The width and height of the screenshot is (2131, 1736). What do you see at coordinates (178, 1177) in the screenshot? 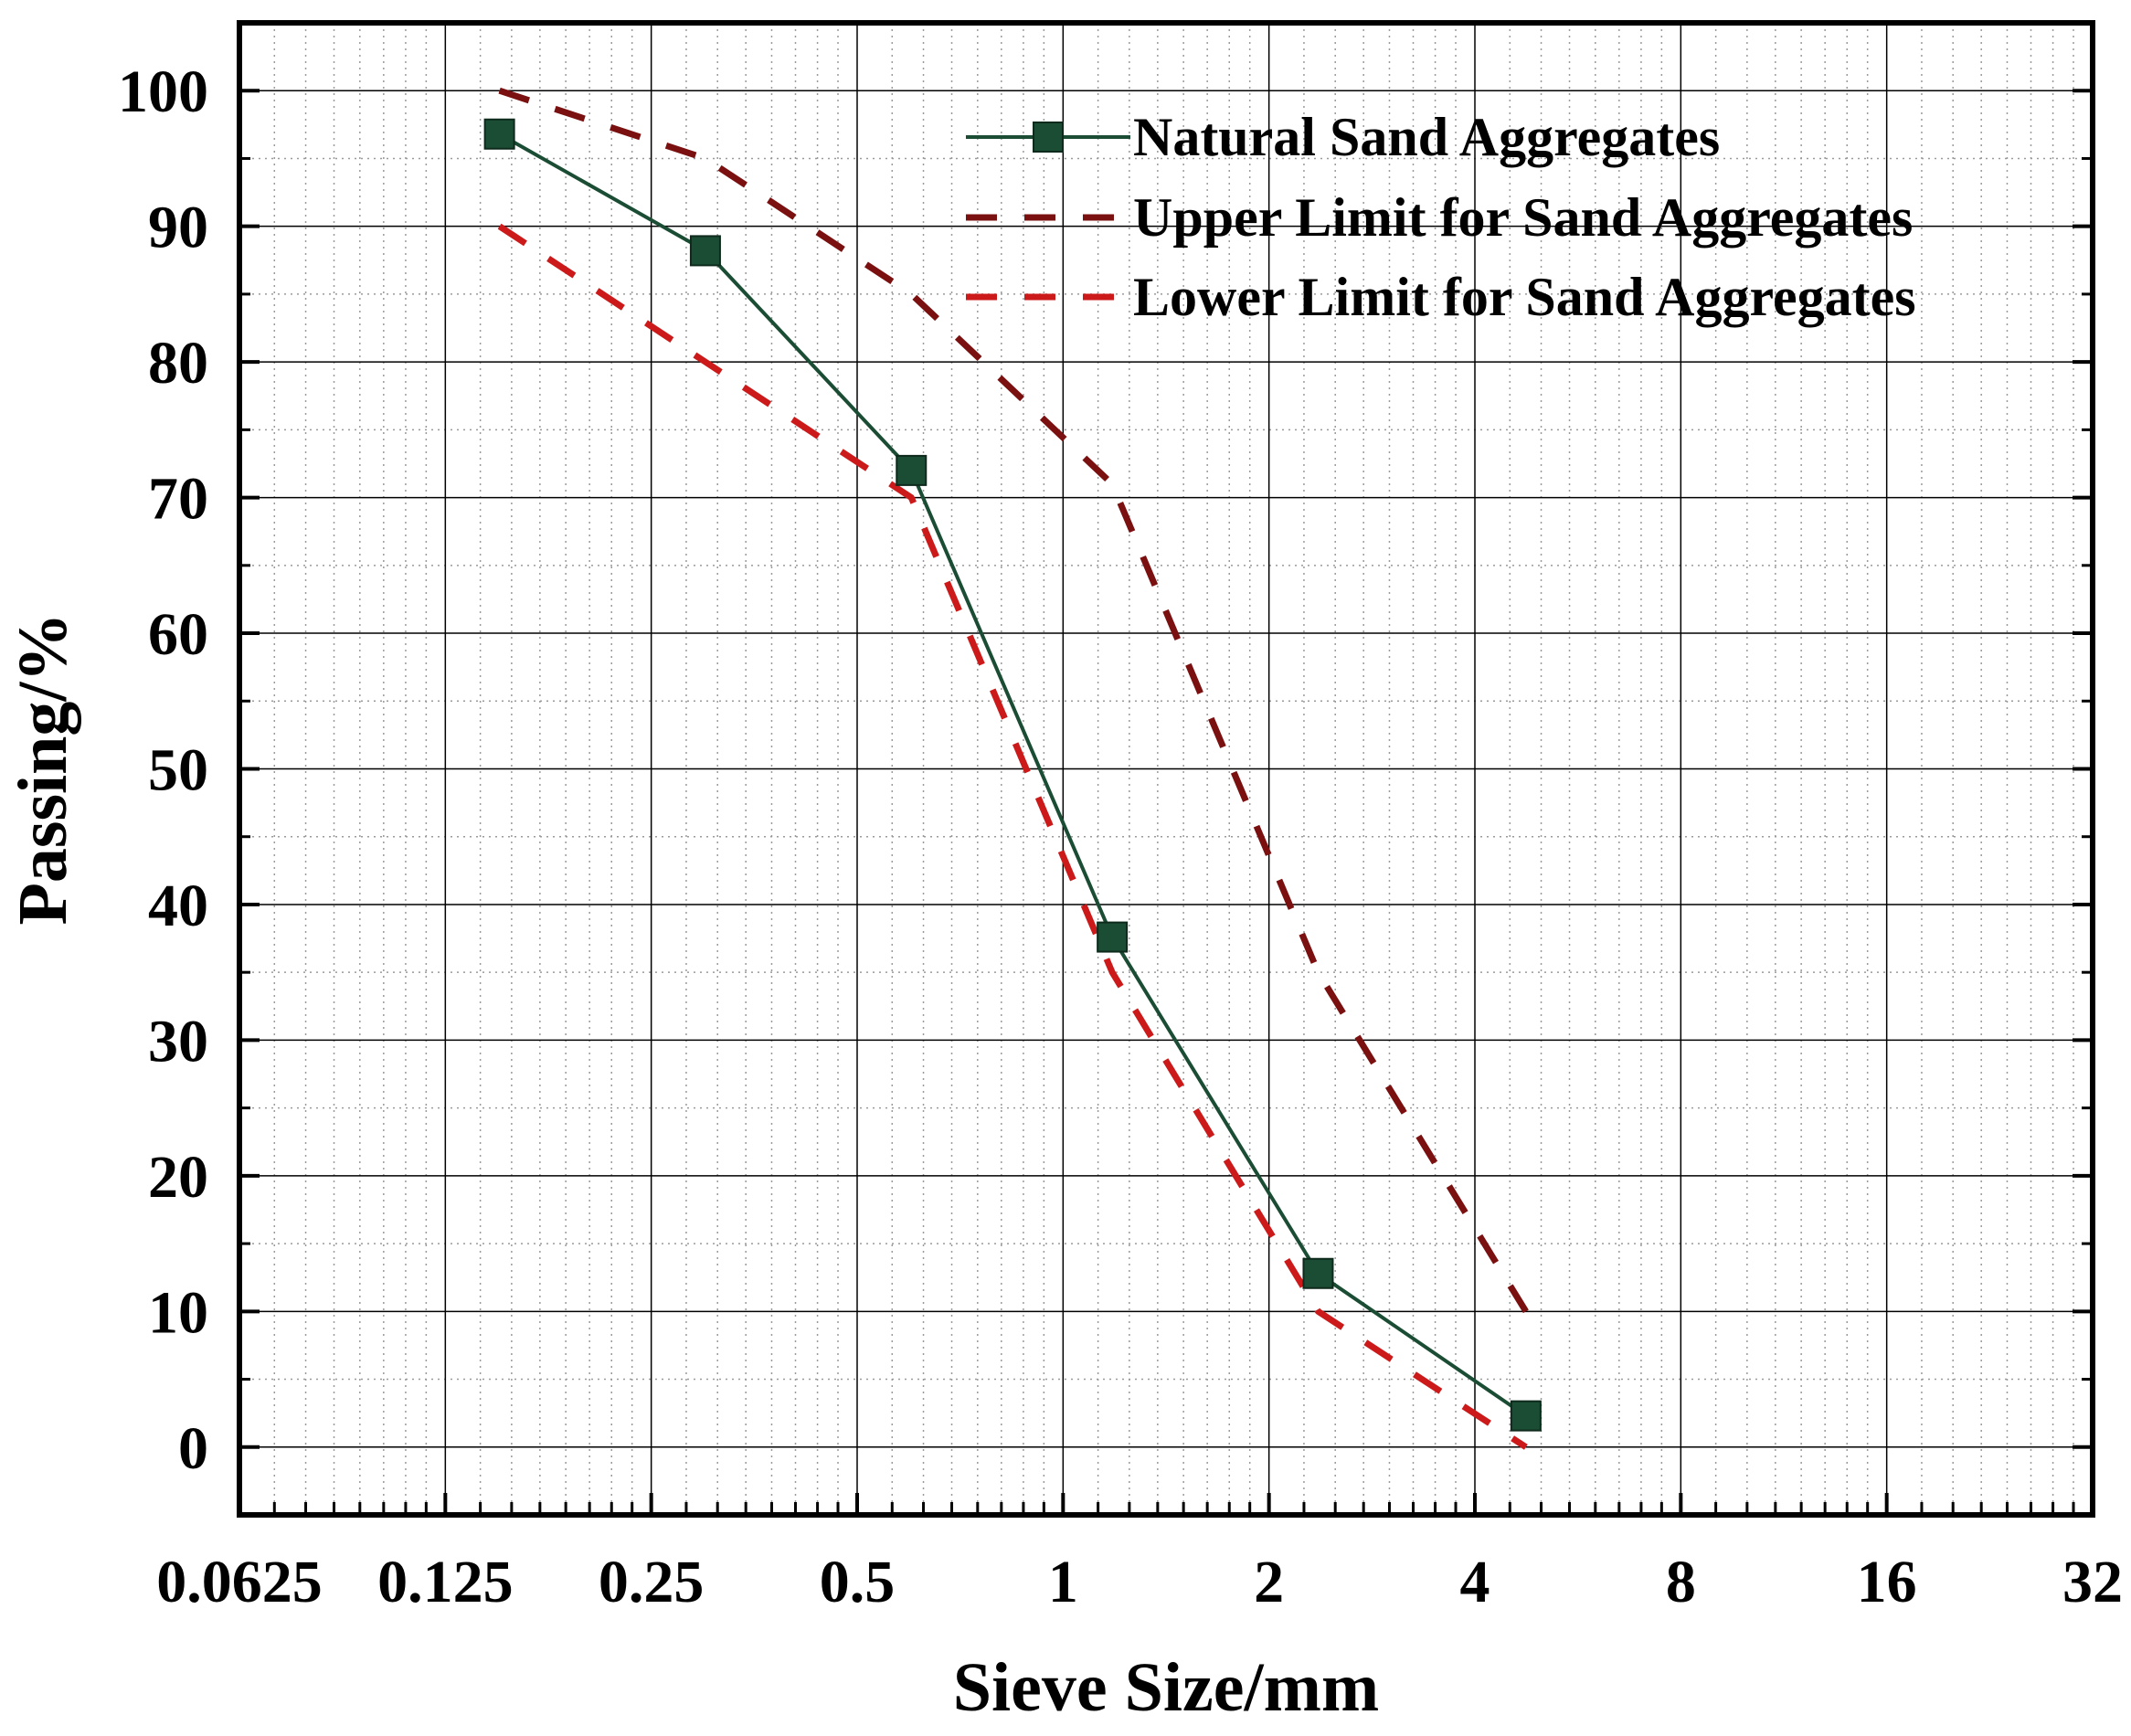
I see `y-tick-label: 20` at bounding box center [178, 1177].